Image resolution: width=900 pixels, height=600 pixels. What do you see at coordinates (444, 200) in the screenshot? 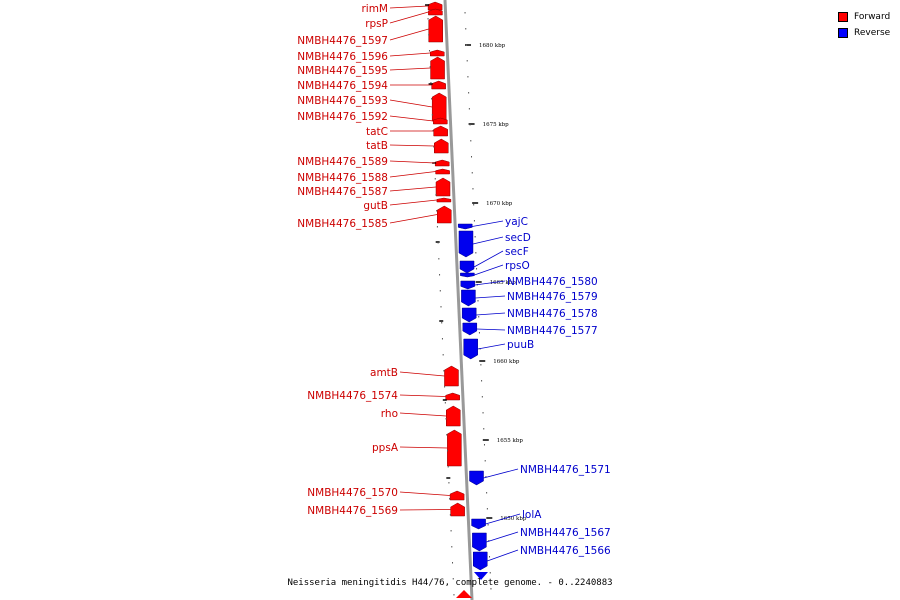
I see `forward-gene-block-gutB` at bounding box center [444, 200].